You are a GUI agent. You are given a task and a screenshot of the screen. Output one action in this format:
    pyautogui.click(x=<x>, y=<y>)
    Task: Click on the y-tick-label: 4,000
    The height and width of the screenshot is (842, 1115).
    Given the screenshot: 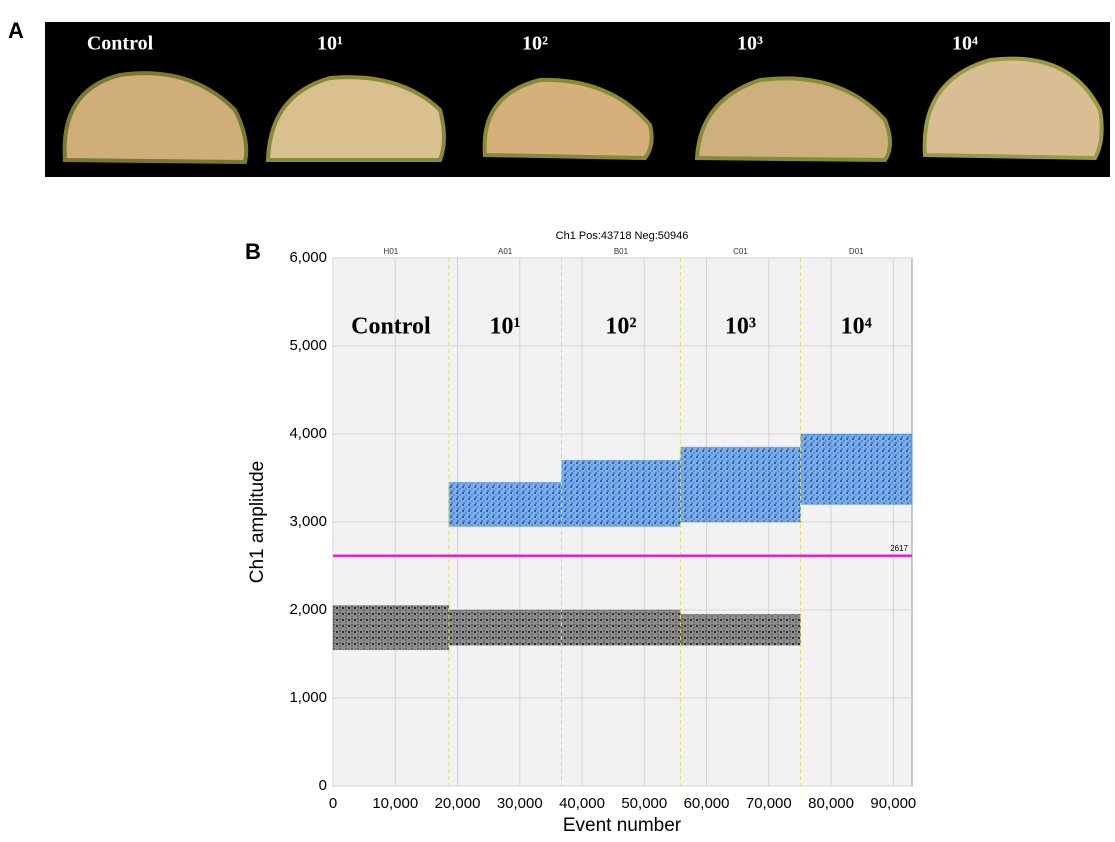 What is the action you would take?
    pyautogui.click(x=308, y=433)
    